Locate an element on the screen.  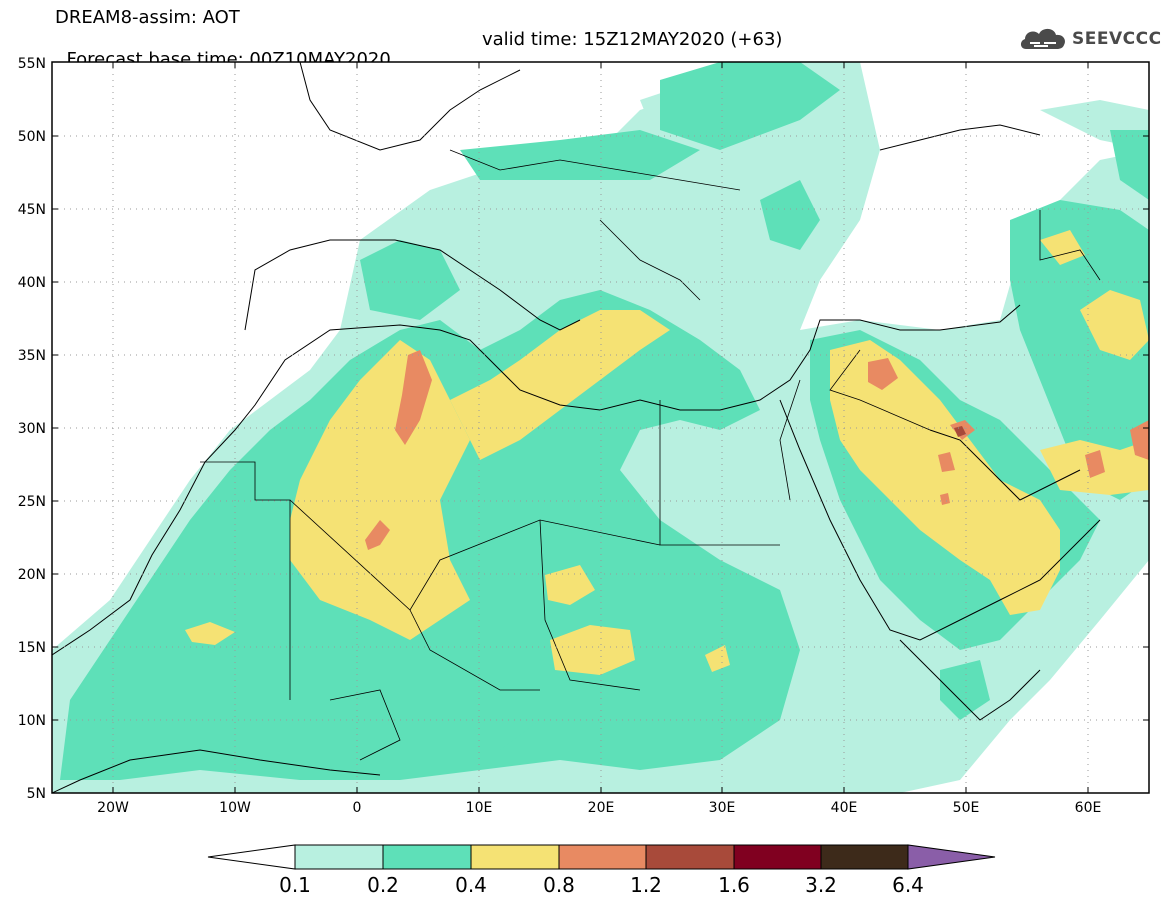
colorbar is located at coordinates (601, 857).